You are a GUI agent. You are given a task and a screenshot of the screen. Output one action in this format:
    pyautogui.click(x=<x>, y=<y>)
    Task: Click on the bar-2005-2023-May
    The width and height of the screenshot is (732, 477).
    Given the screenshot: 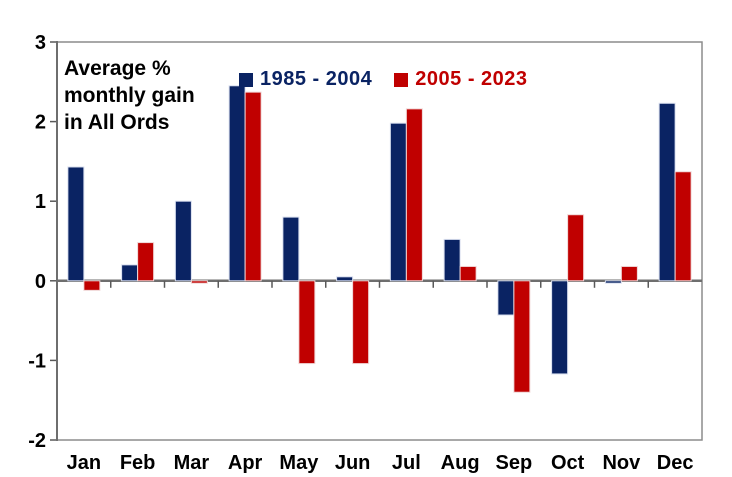 What is the action you would take?
    pyautogui.click(x=307, y=322)
    